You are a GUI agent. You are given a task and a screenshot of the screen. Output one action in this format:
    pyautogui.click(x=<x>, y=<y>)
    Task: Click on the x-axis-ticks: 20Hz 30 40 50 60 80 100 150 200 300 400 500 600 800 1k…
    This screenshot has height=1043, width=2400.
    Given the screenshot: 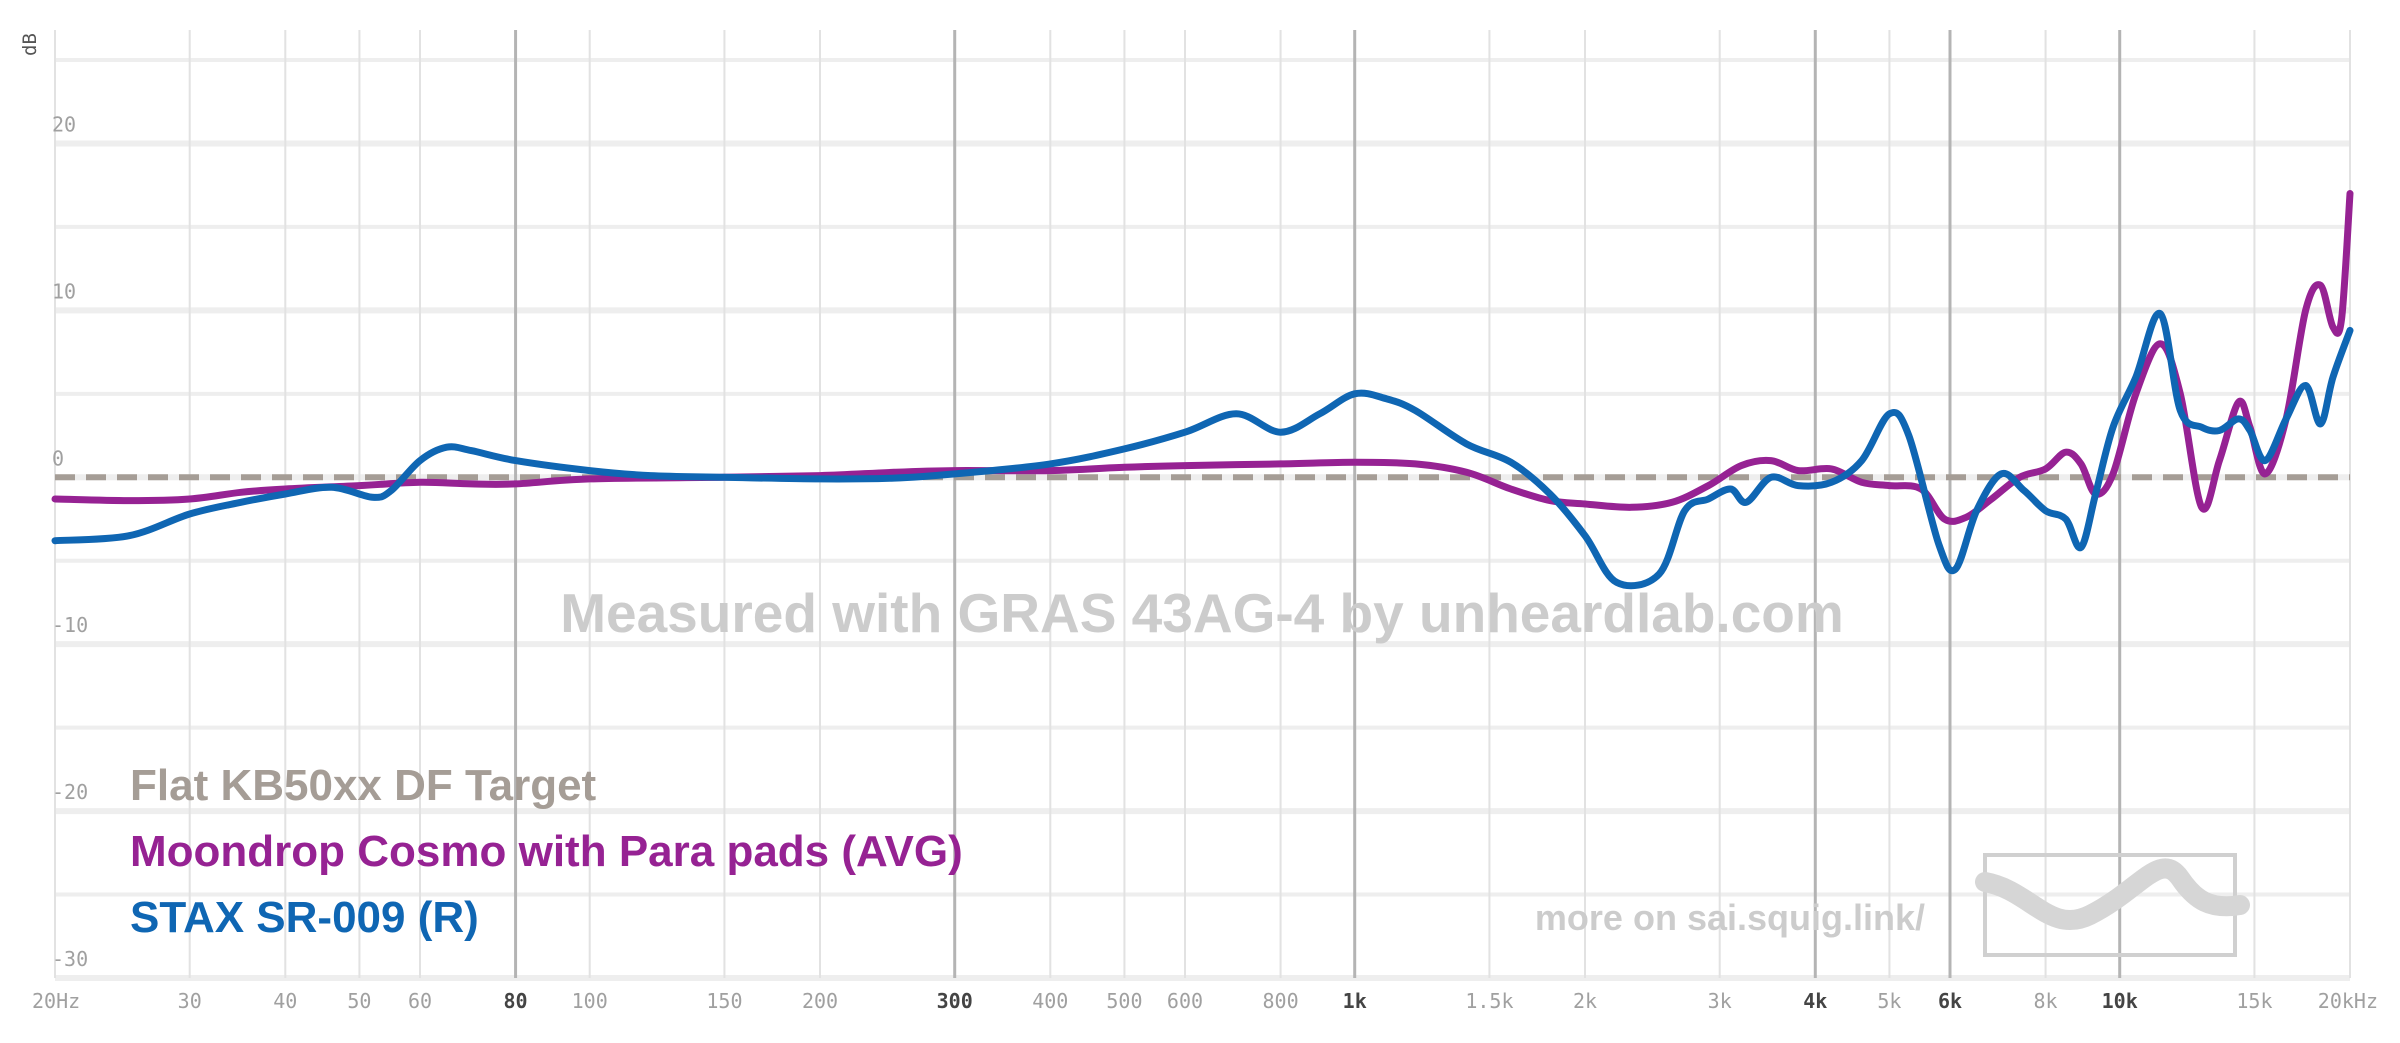 What is the action you would take?
    pyautogui.click(x=1205, y=1001)
    